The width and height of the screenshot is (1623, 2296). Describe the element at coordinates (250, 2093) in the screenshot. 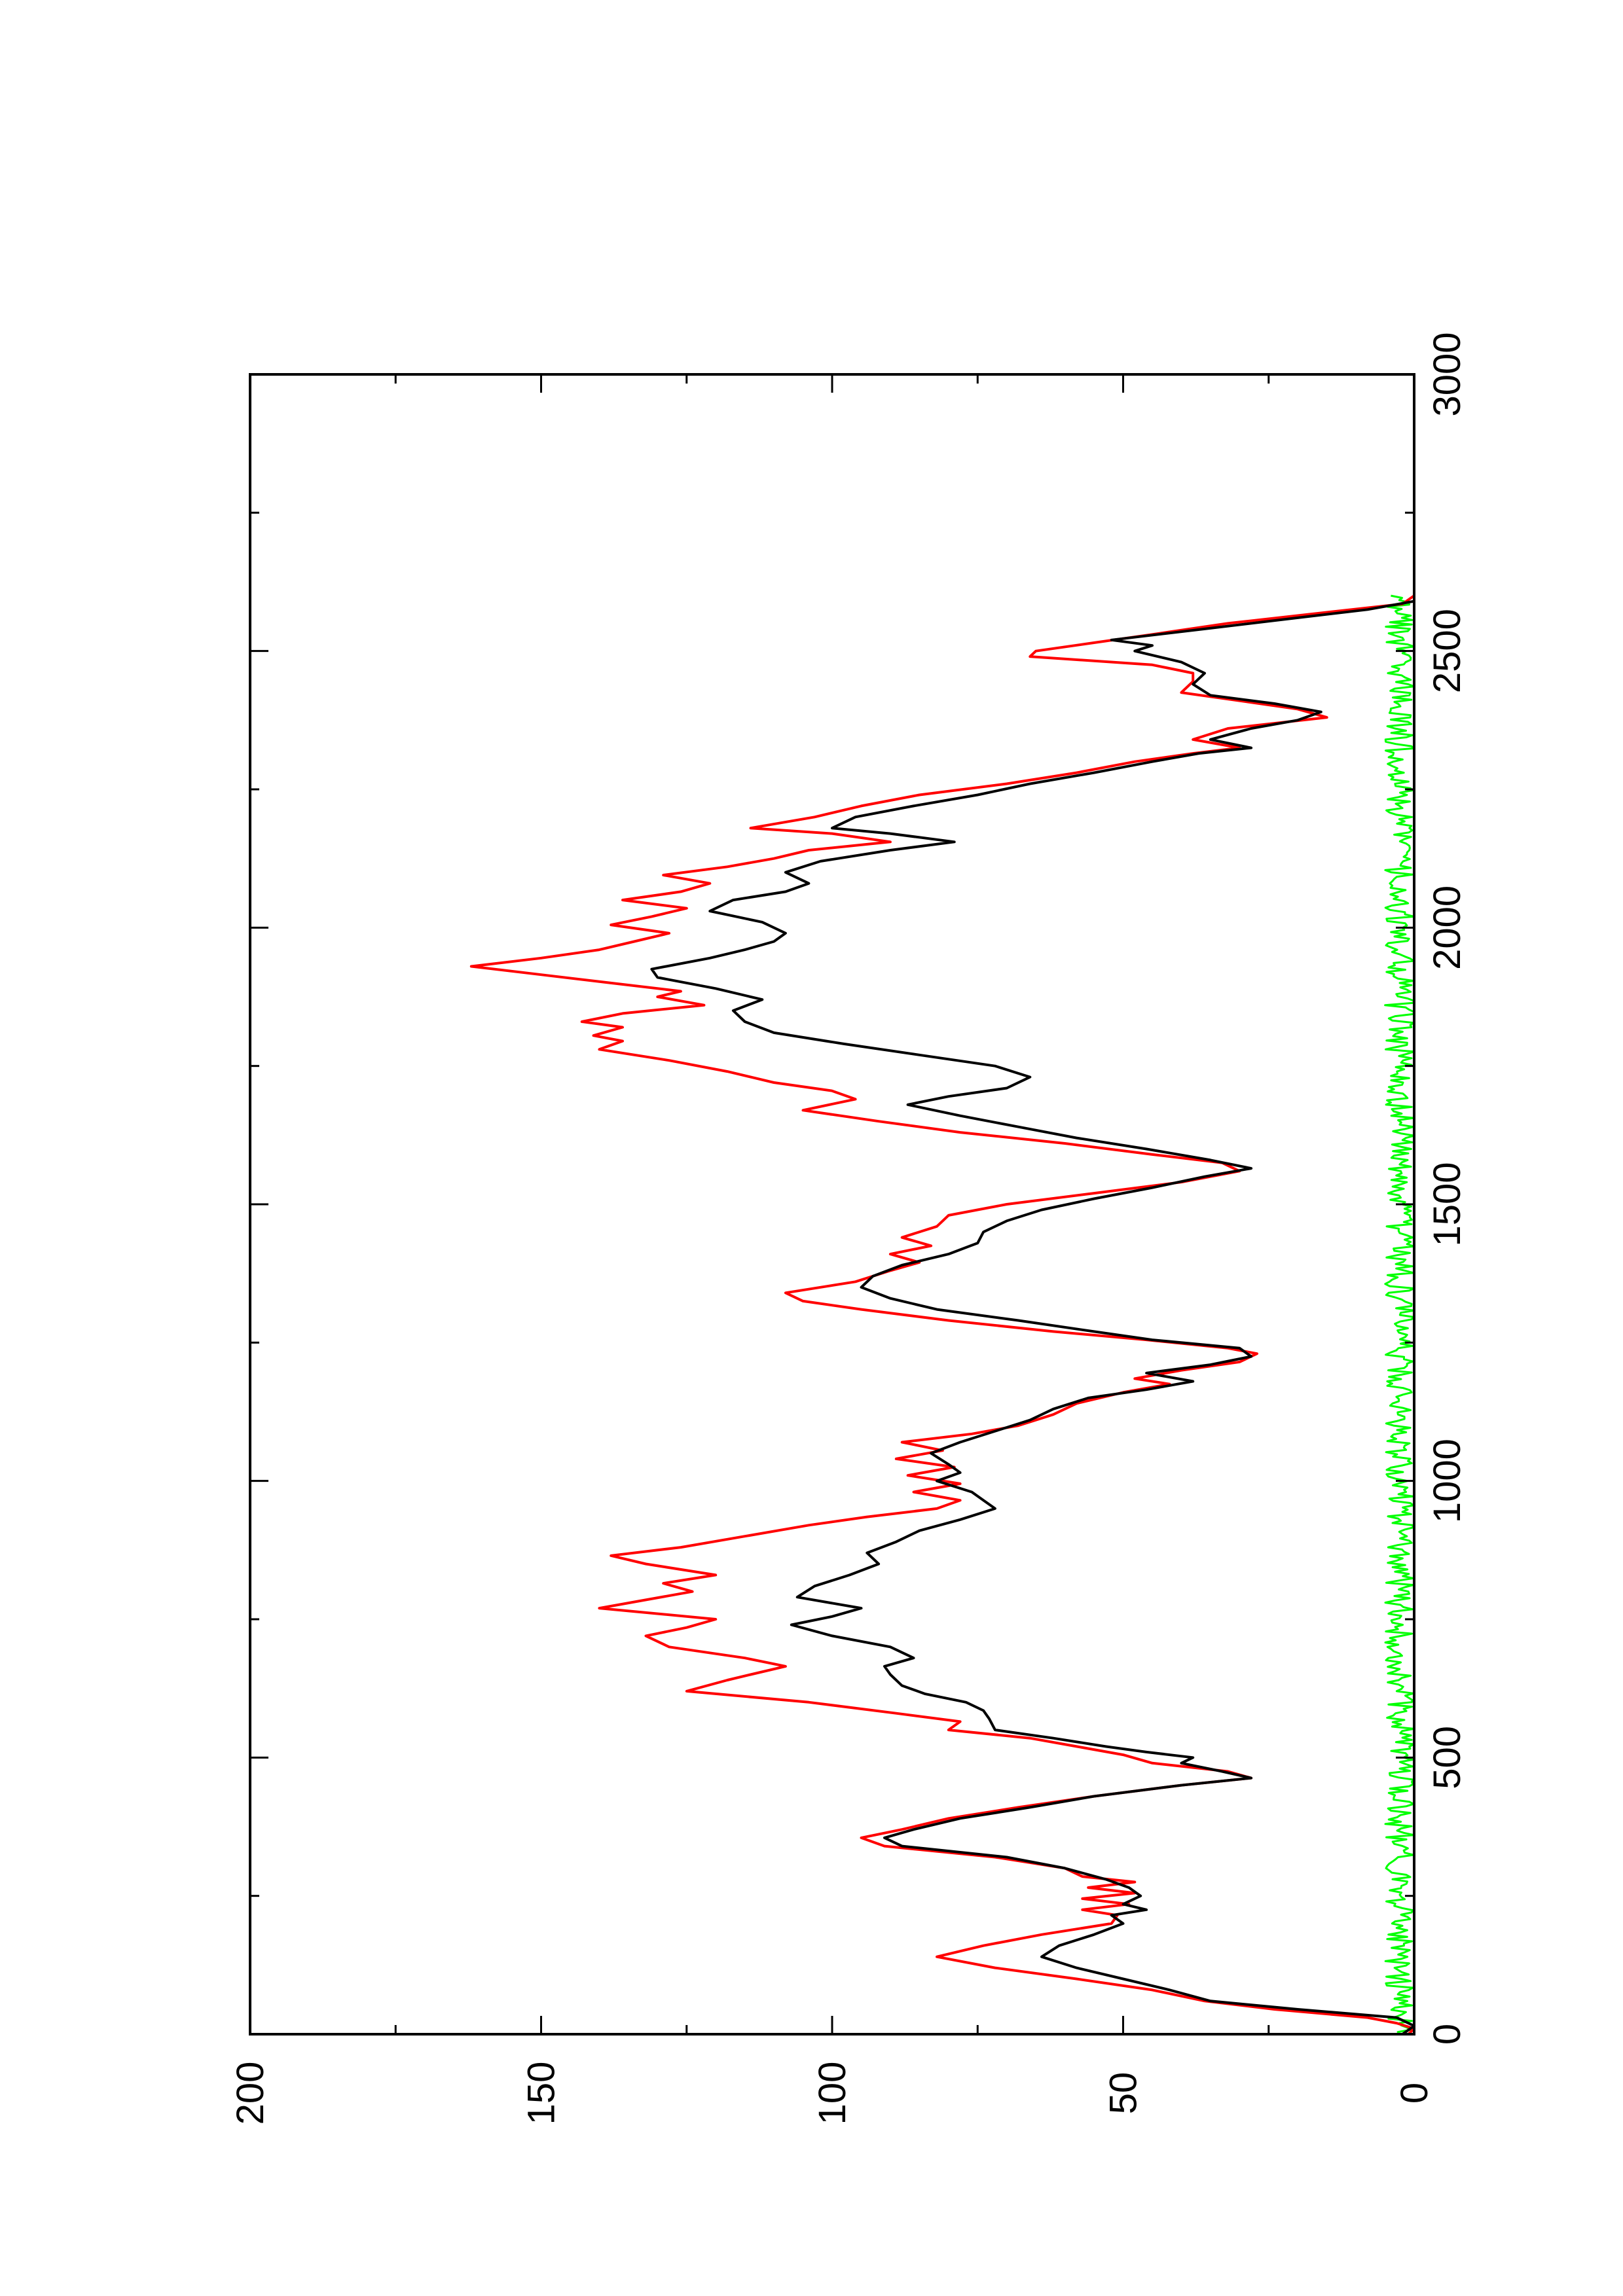

I see `y-tick-label: 200` at that location.